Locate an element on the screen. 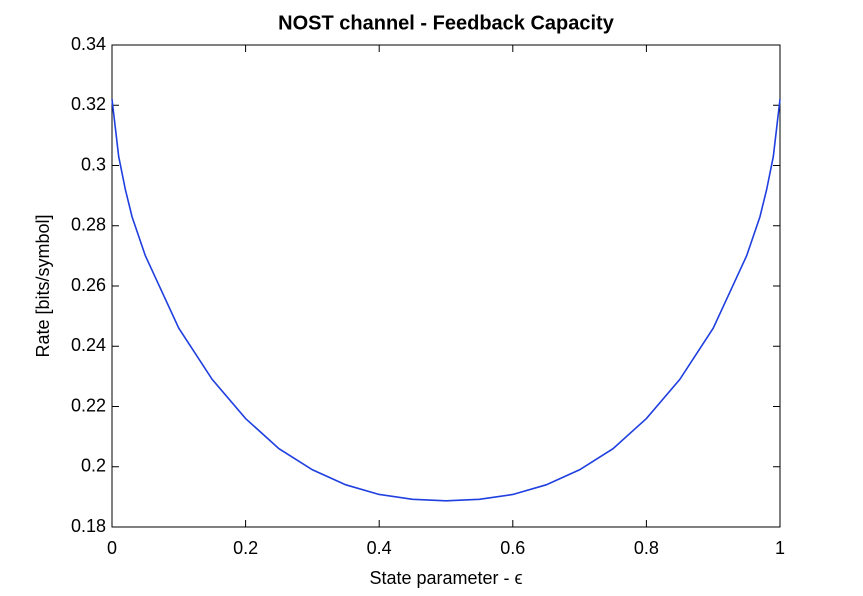 The height and width of the screenshot is (596, 863). x-axis-label: State parameter - ϵ is located at coordinates (445, 578).